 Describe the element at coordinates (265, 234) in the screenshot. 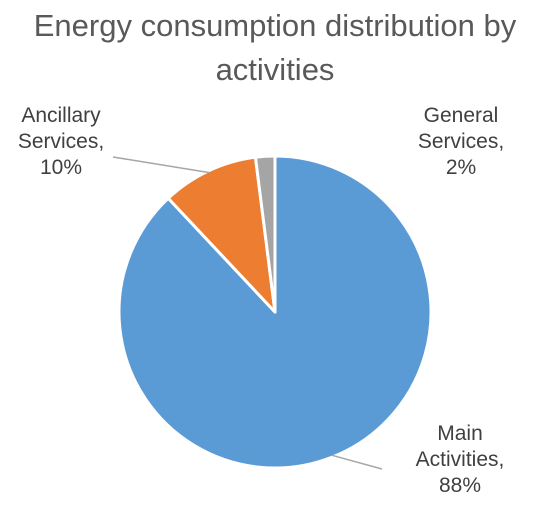

I see `pie-slice-general-services` at that location.